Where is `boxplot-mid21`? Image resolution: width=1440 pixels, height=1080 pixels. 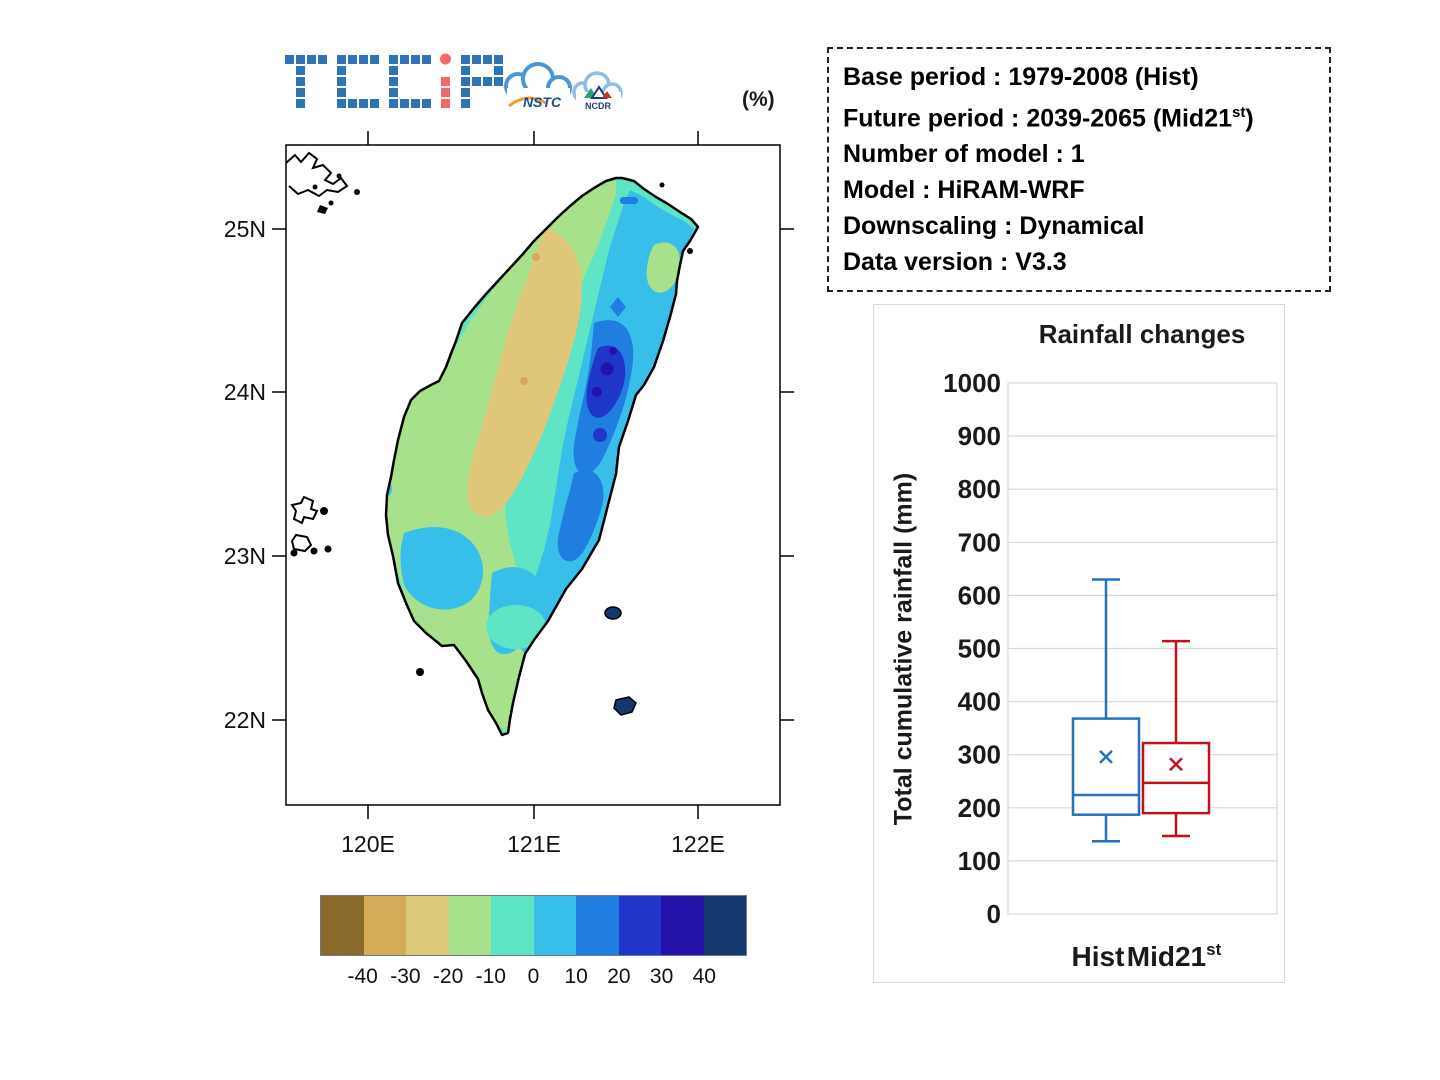
boxplot-mid21 is located at coordinates (1176, 738).